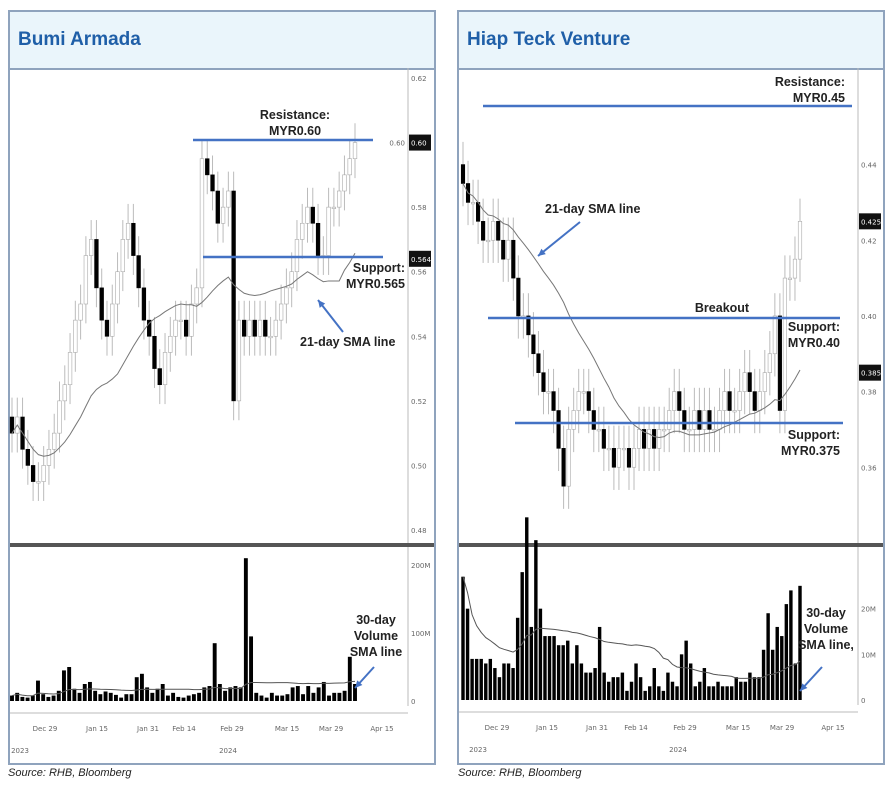 The image size is (890, 785). I want to click on resistance-label: Resistance:, so click(810, 82).